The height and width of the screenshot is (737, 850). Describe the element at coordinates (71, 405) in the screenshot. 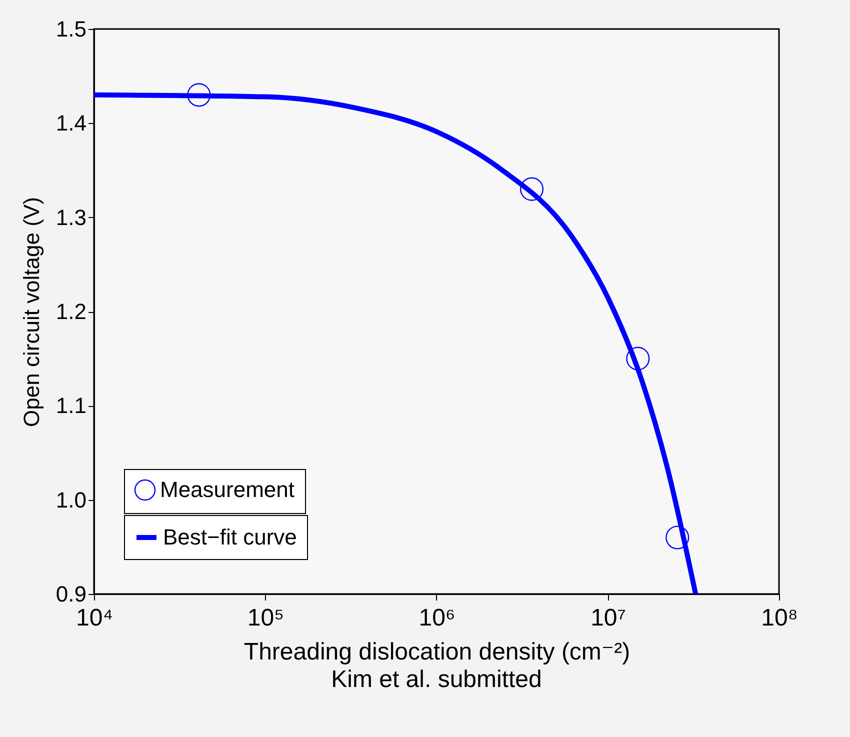

I see `y-tick-label: 1.1` at that location.